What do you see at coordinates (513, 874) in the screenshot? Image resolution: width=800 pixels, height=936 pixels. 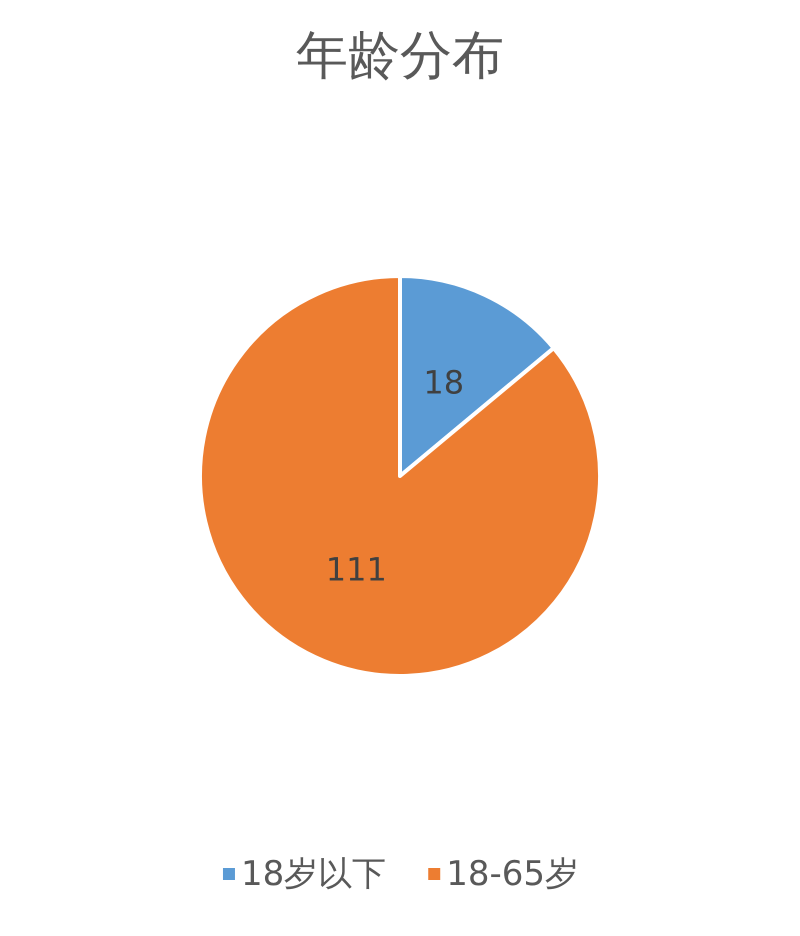 I see `legend-label: 18-65岁` at bounding box center [513, 874].